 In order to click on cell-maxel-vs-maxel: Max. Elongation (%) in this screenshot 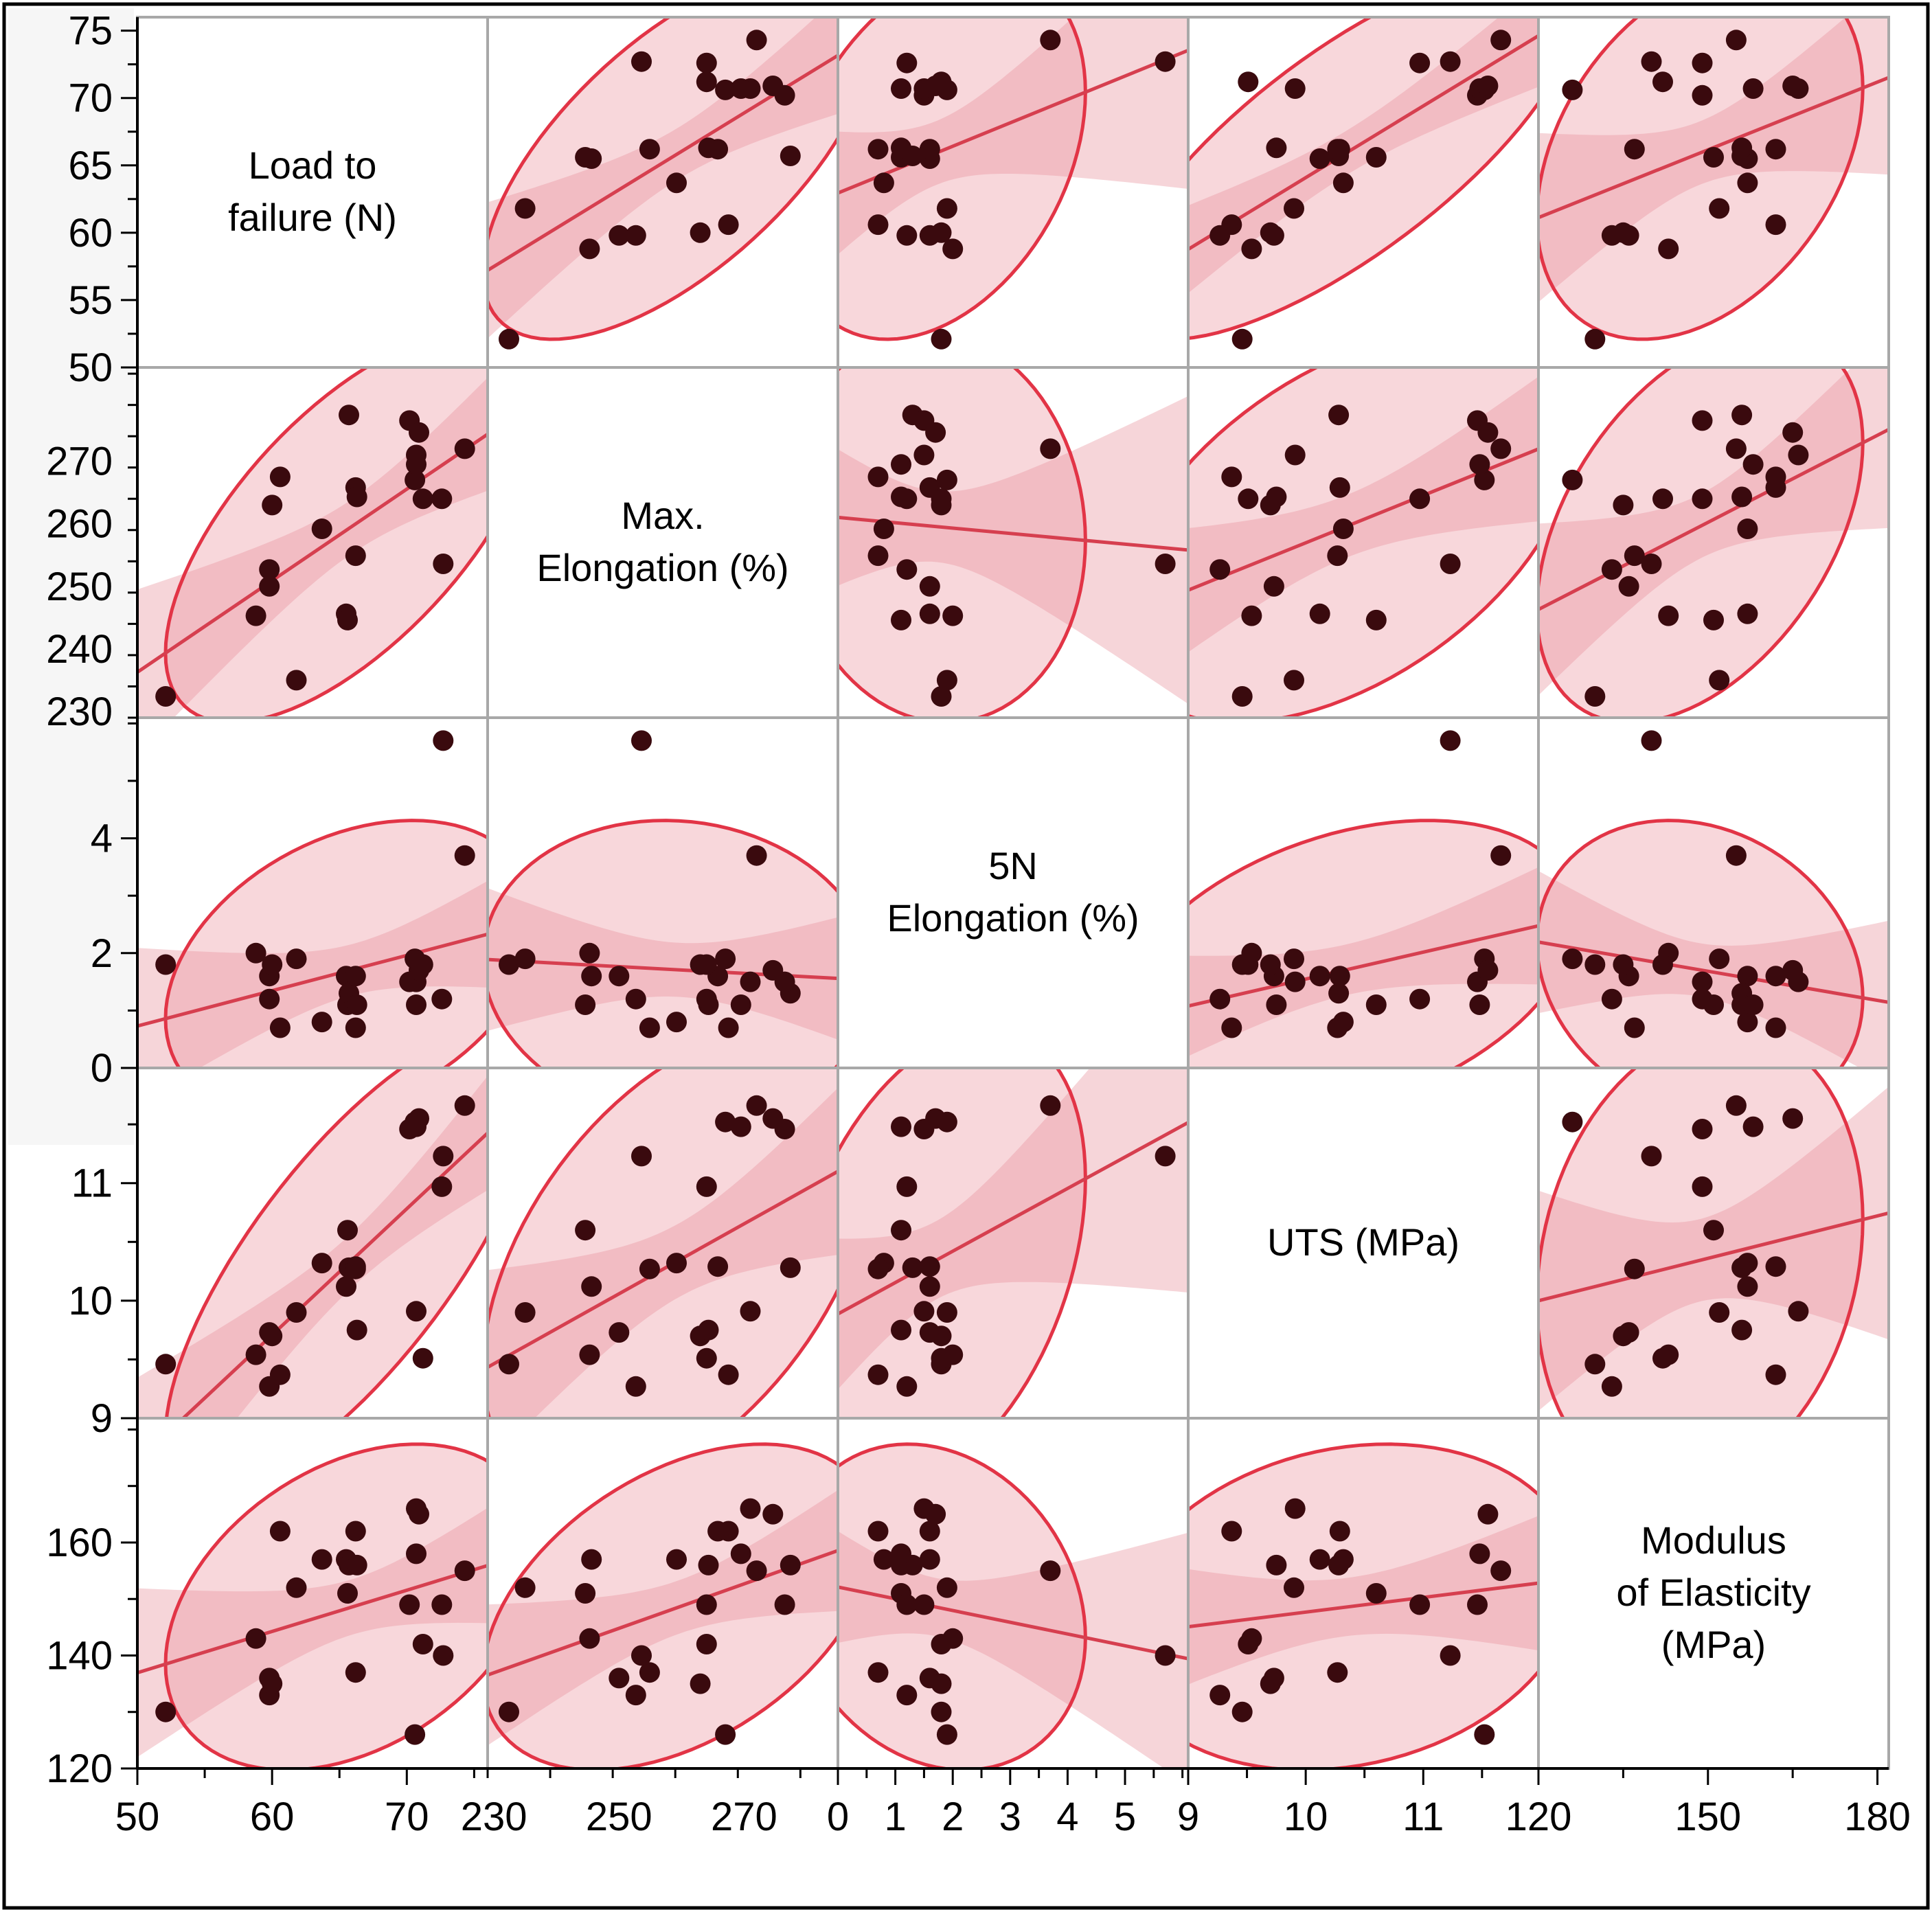, I will do `click(662, 542)`.